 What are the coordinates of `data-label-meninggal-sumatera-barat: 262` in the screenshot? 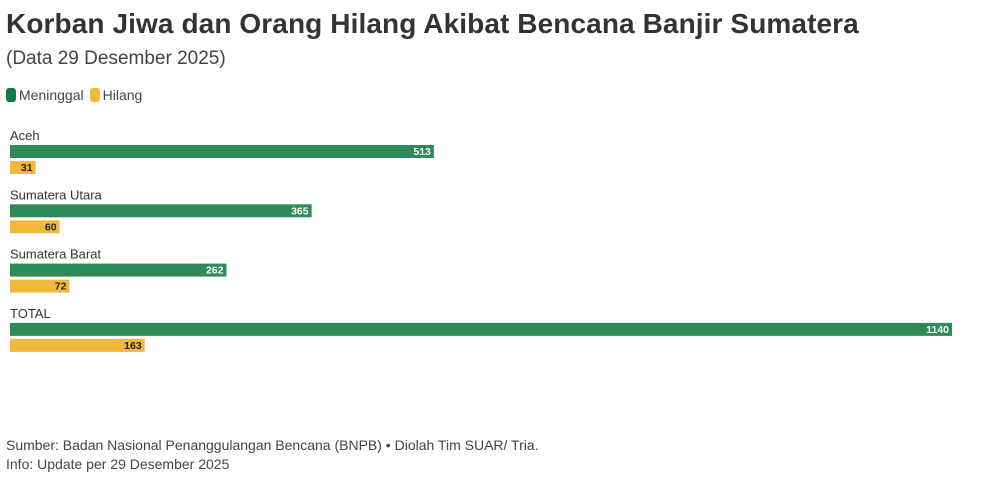 It's located at (215, 271).